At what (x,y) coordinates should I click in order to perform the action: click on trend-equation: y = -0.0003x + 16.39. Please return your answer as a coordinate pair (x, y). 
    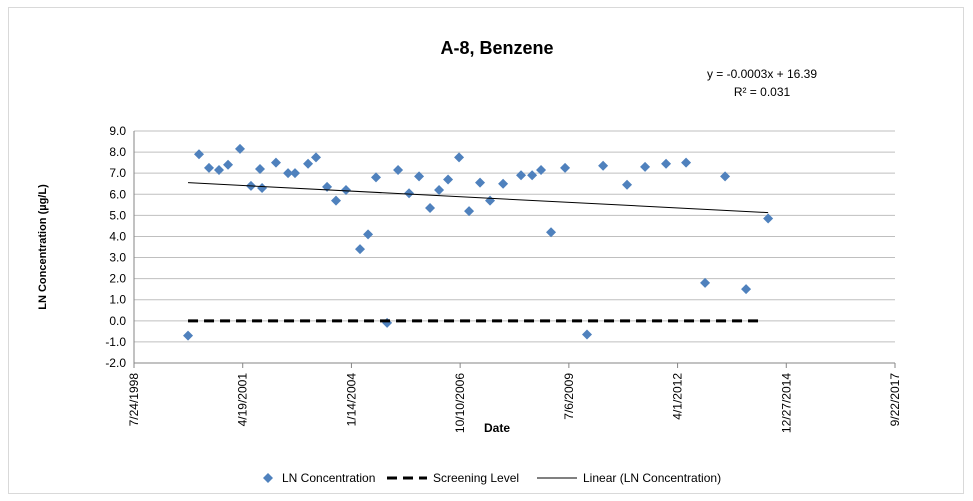
    Looking at the image, I should click on (762, 74).